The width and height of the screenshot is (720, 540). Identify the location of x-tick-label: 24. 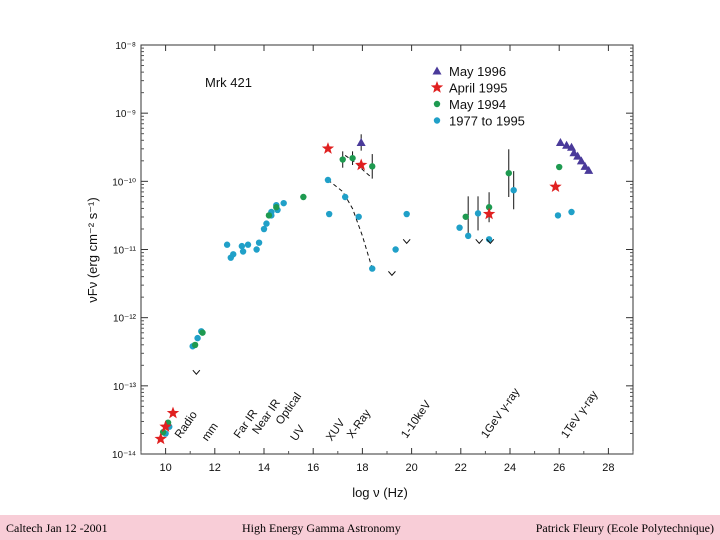
(510, 468).